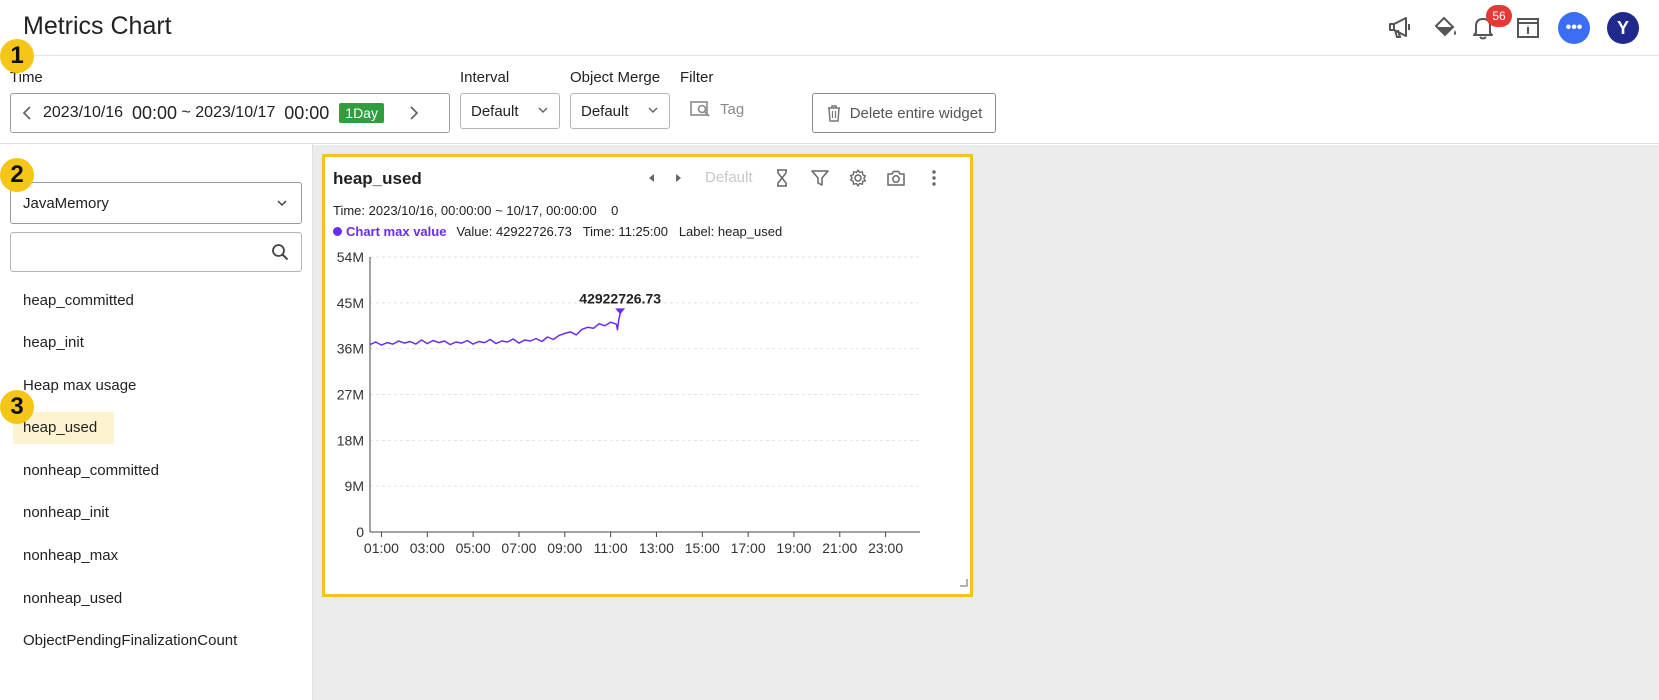 The height and width of the screenshot is (700, 1659). What do you see at coordinates (473, 548) in the screenshot?
I see `x-tick-label: 05:00` at bounding box center [473, 548].